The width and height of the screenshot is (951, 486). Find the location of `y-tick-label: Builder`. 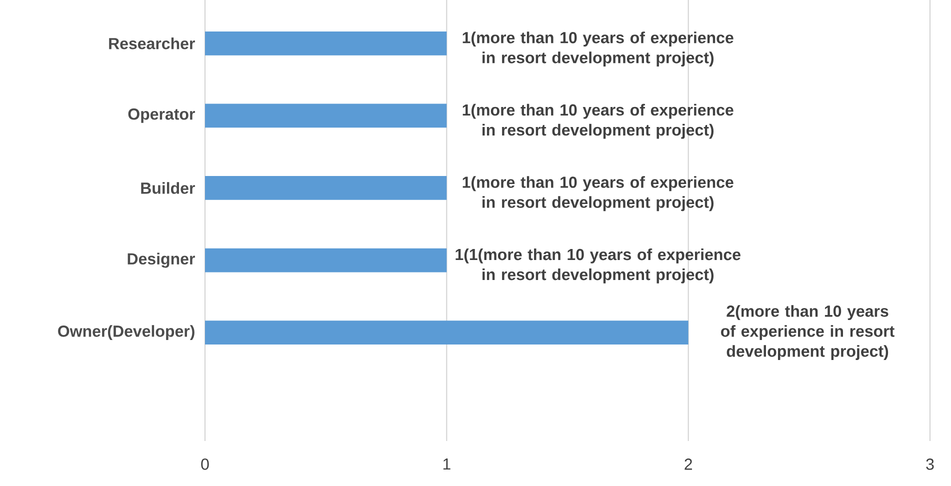

y-tick-label: Builder is located at coordinates (168, 188).